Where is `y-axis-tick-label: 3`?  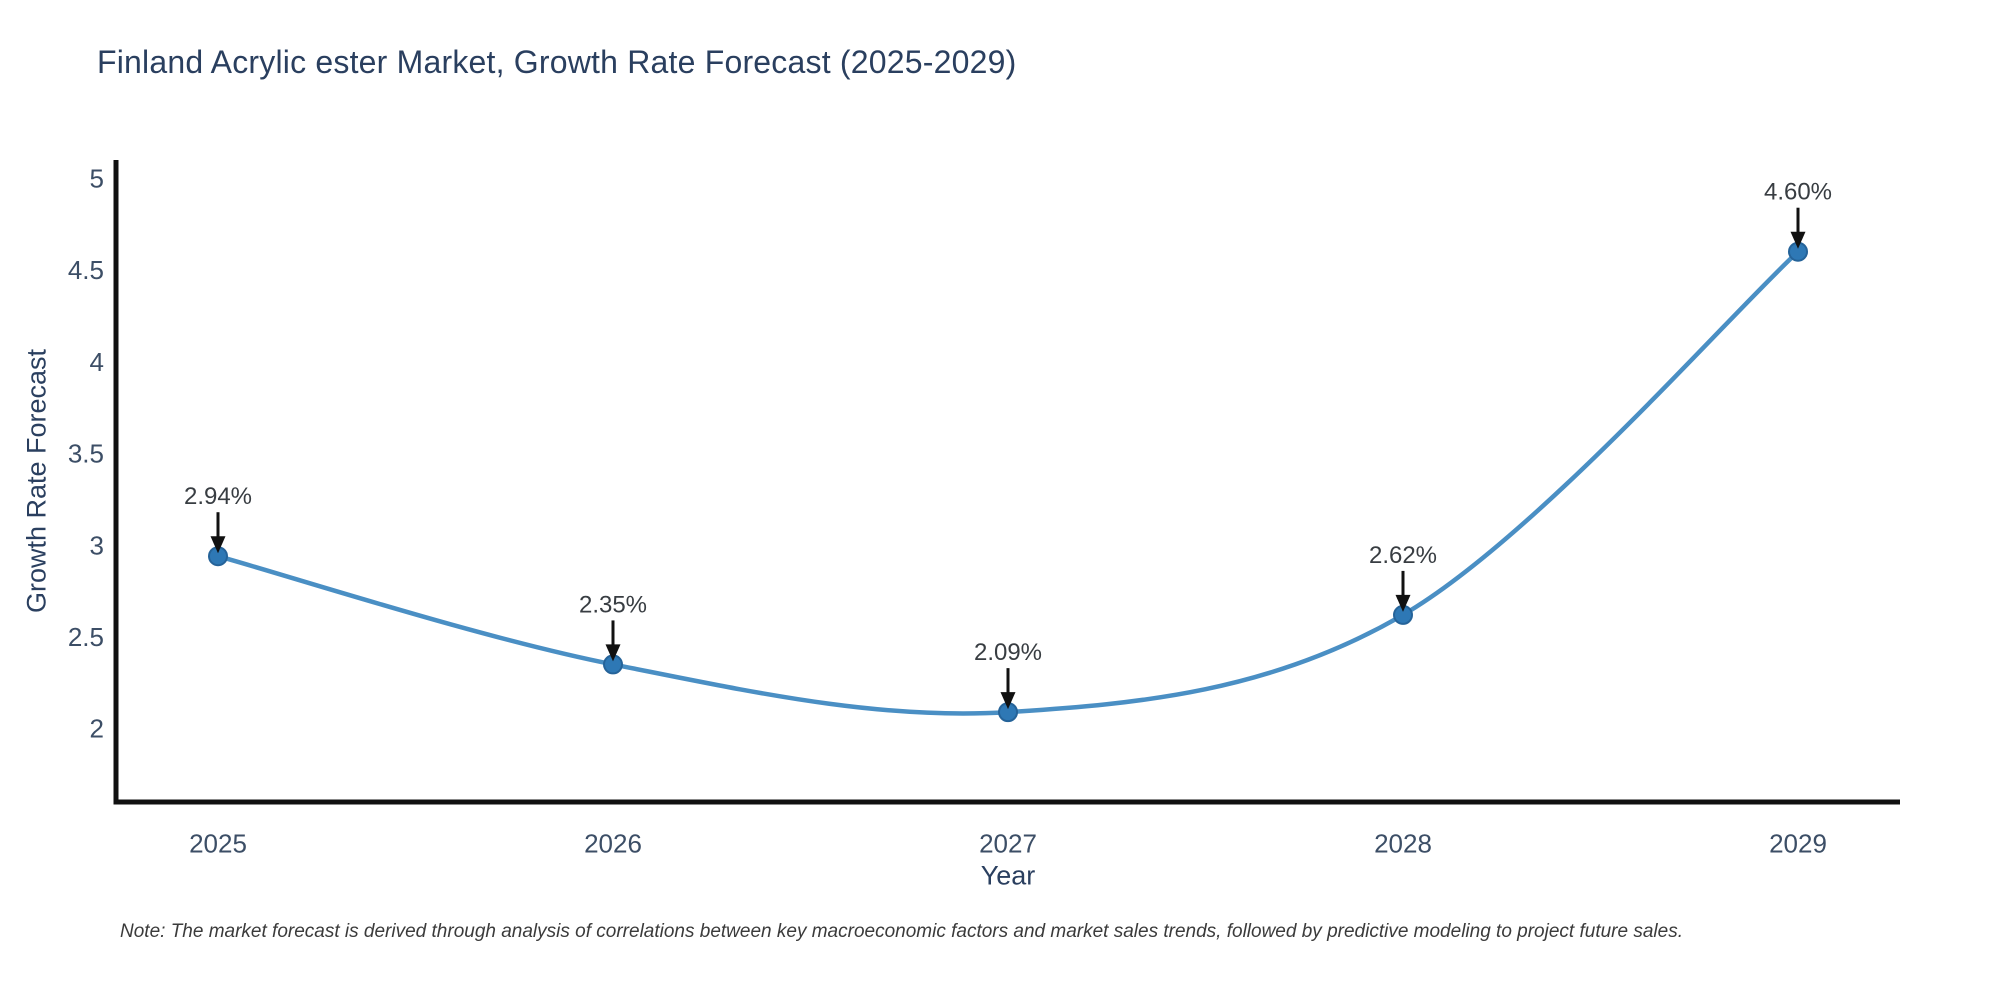
y-axis-tick-label: 3 is located at coordinates (97, 545).